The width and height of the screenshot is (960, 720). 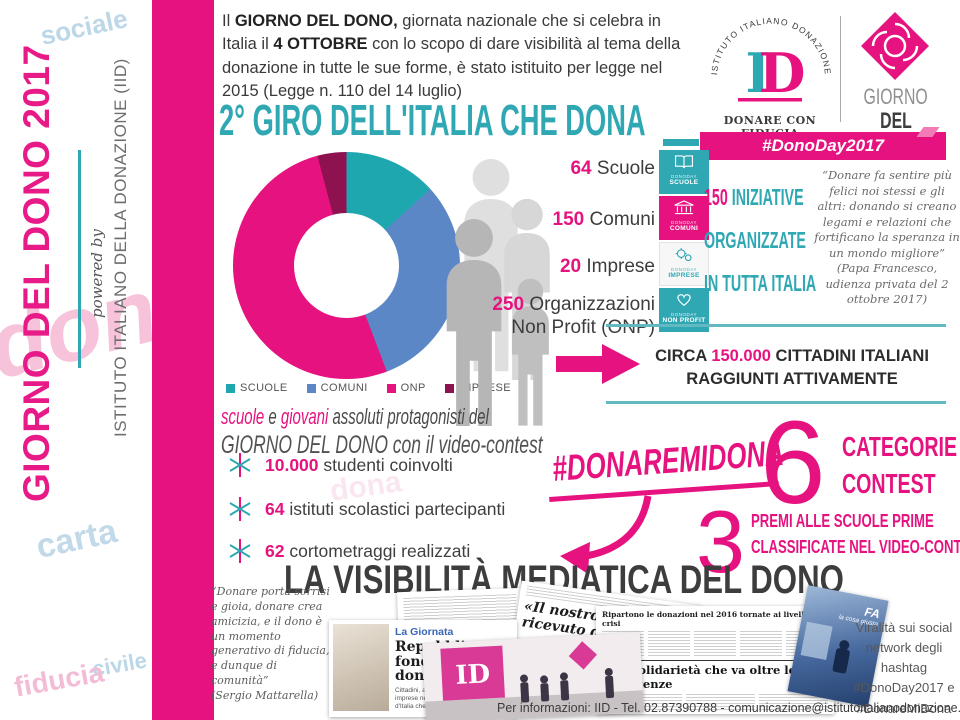 I want to click on legend-item: COMUNI, so click(x=337, y=388).